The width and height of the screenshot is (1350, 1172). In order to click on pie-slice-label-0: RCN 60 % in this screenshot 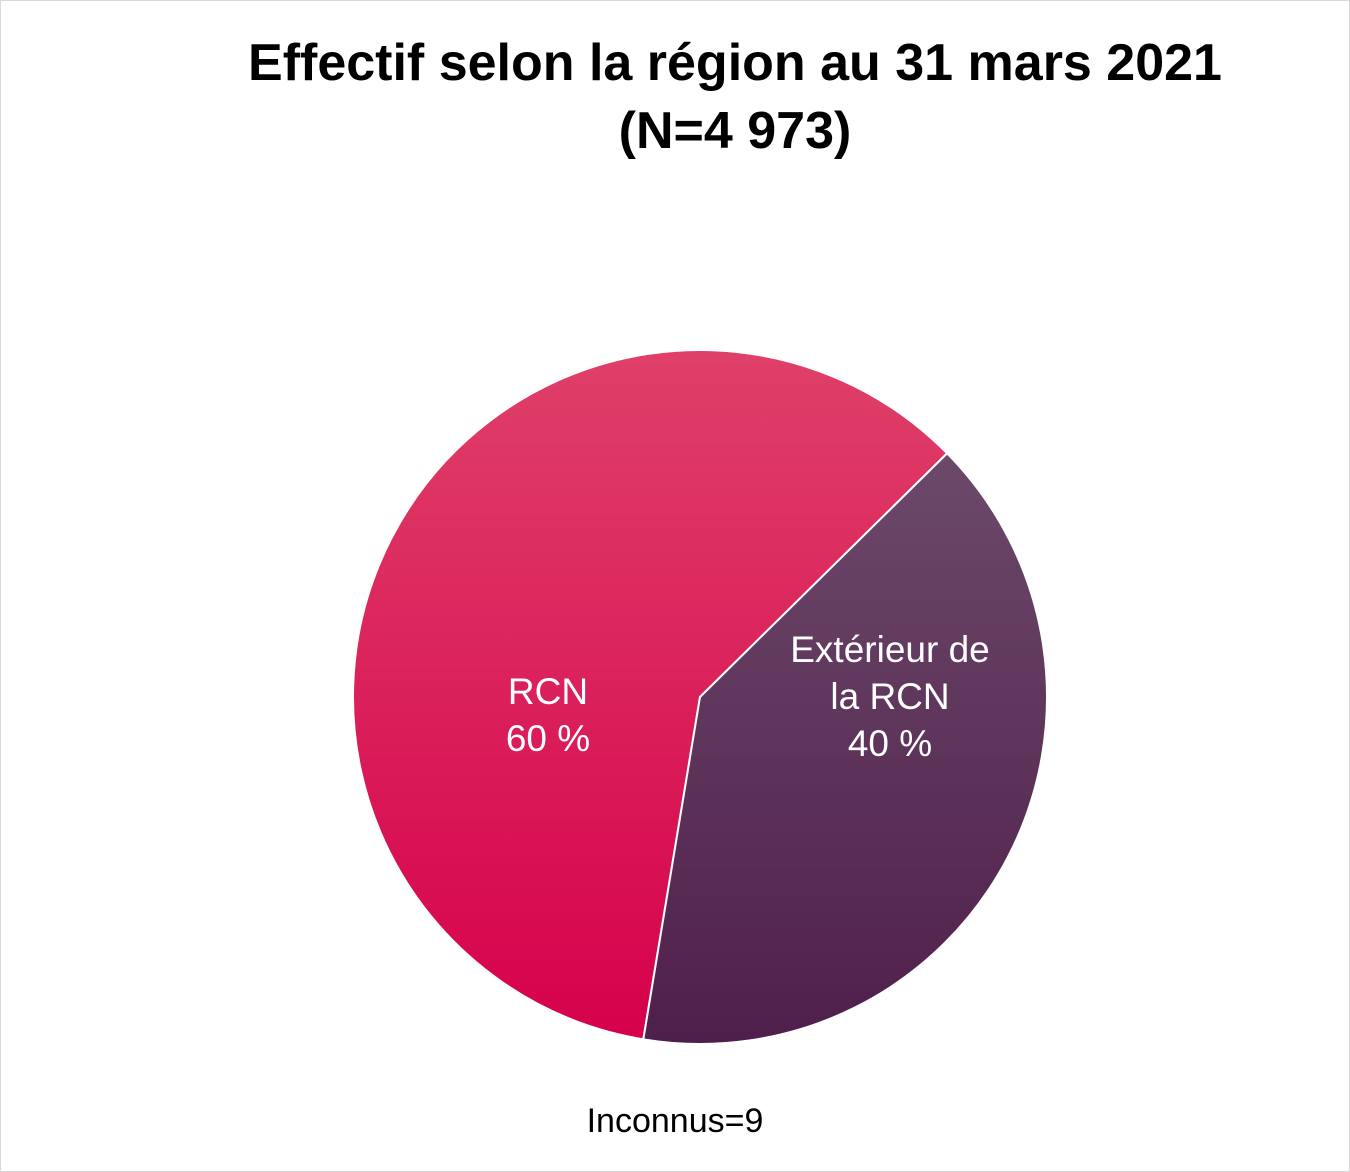, I will do `click(548, 715)`.